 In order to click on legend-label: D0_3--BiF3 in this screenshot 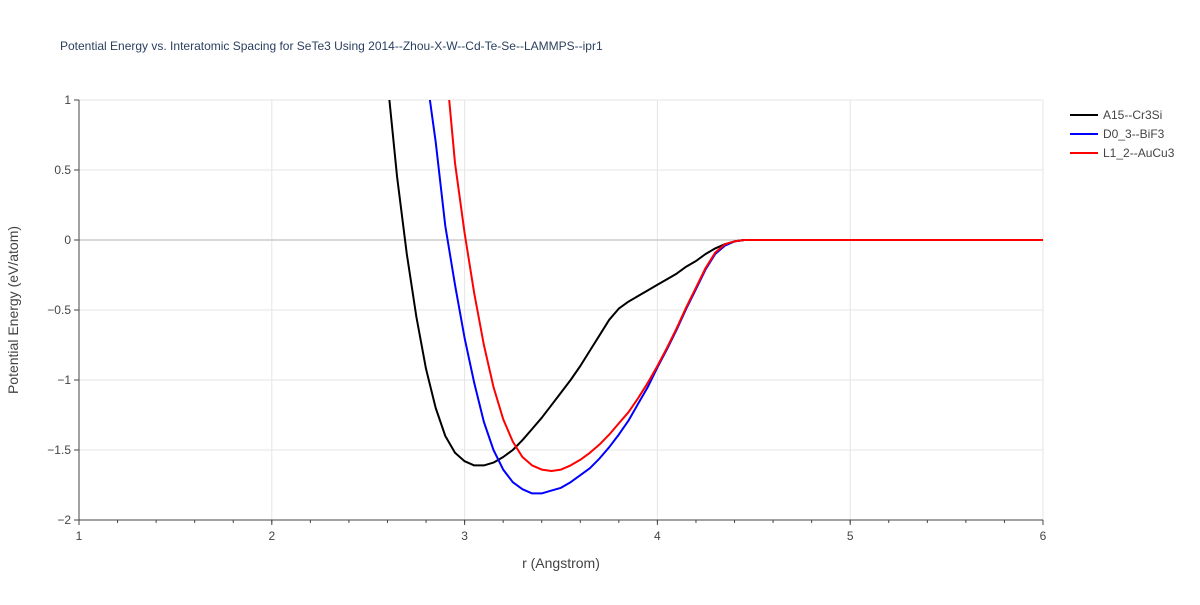, I will do `click(1134, 134)`.